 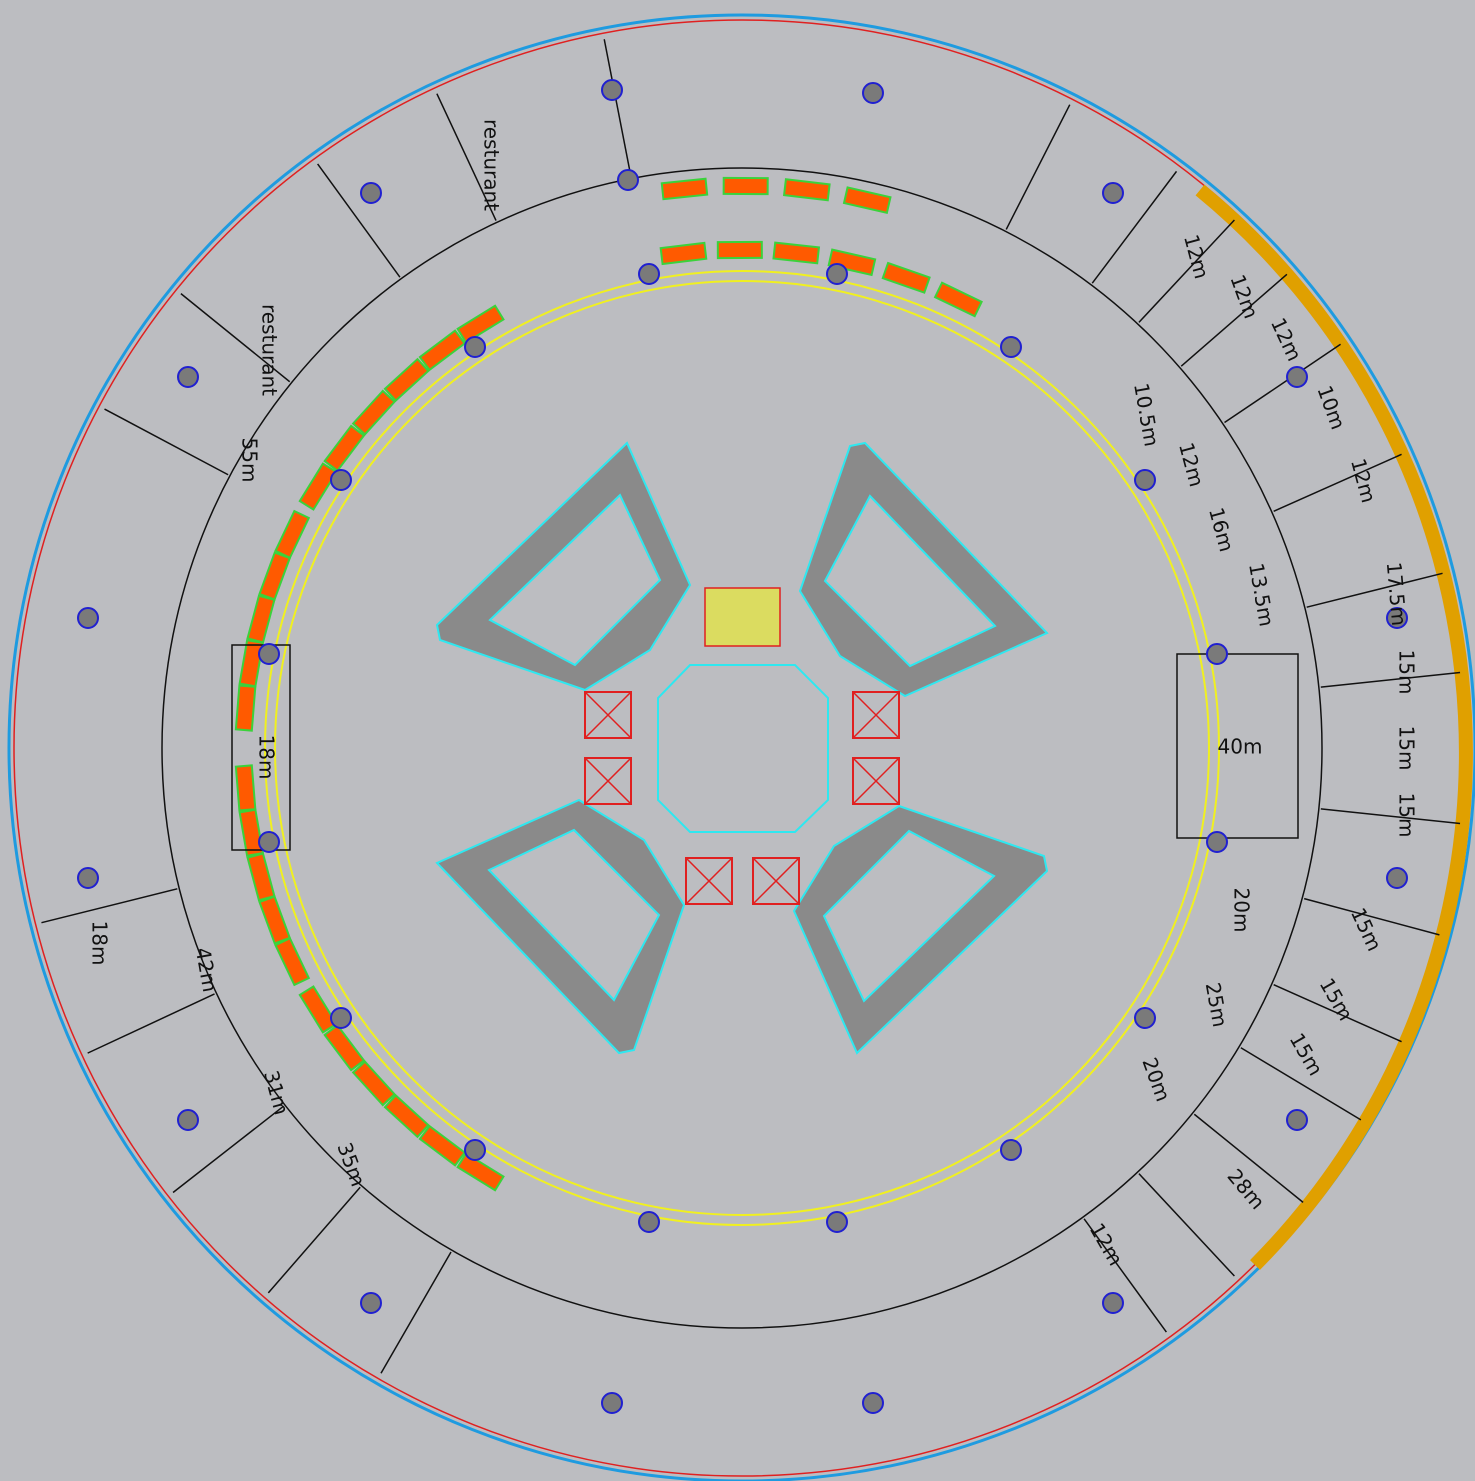 What do you see at coordinates (1396, 594) in the screenshot?
I see `room-label: 17.5m` at bounding box center [1396, 594].